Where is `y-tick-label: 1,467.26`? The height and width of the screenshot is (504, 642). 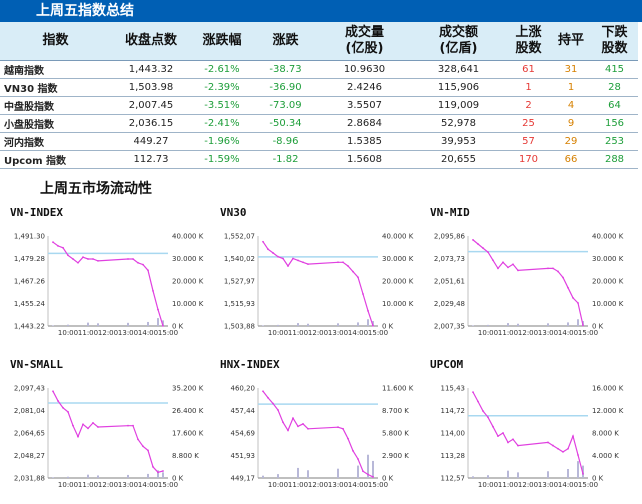
y-tick-label: 1,467.26 is located at coordinates (30, 282).